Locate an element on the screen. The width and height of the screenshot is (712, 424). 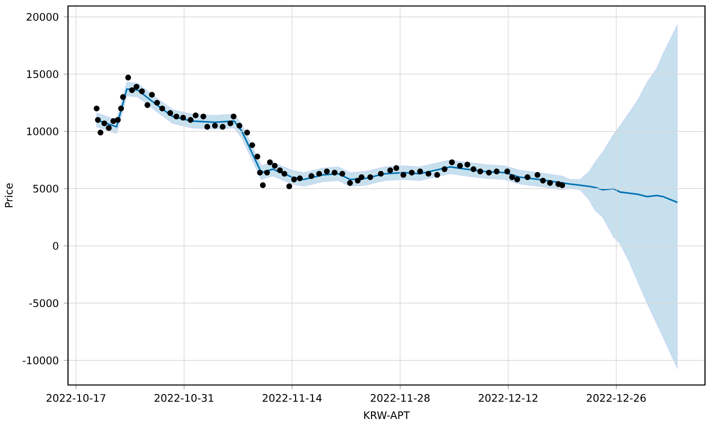
x-tick-label: 2022-11-14 is located at coordinates (292, 398).